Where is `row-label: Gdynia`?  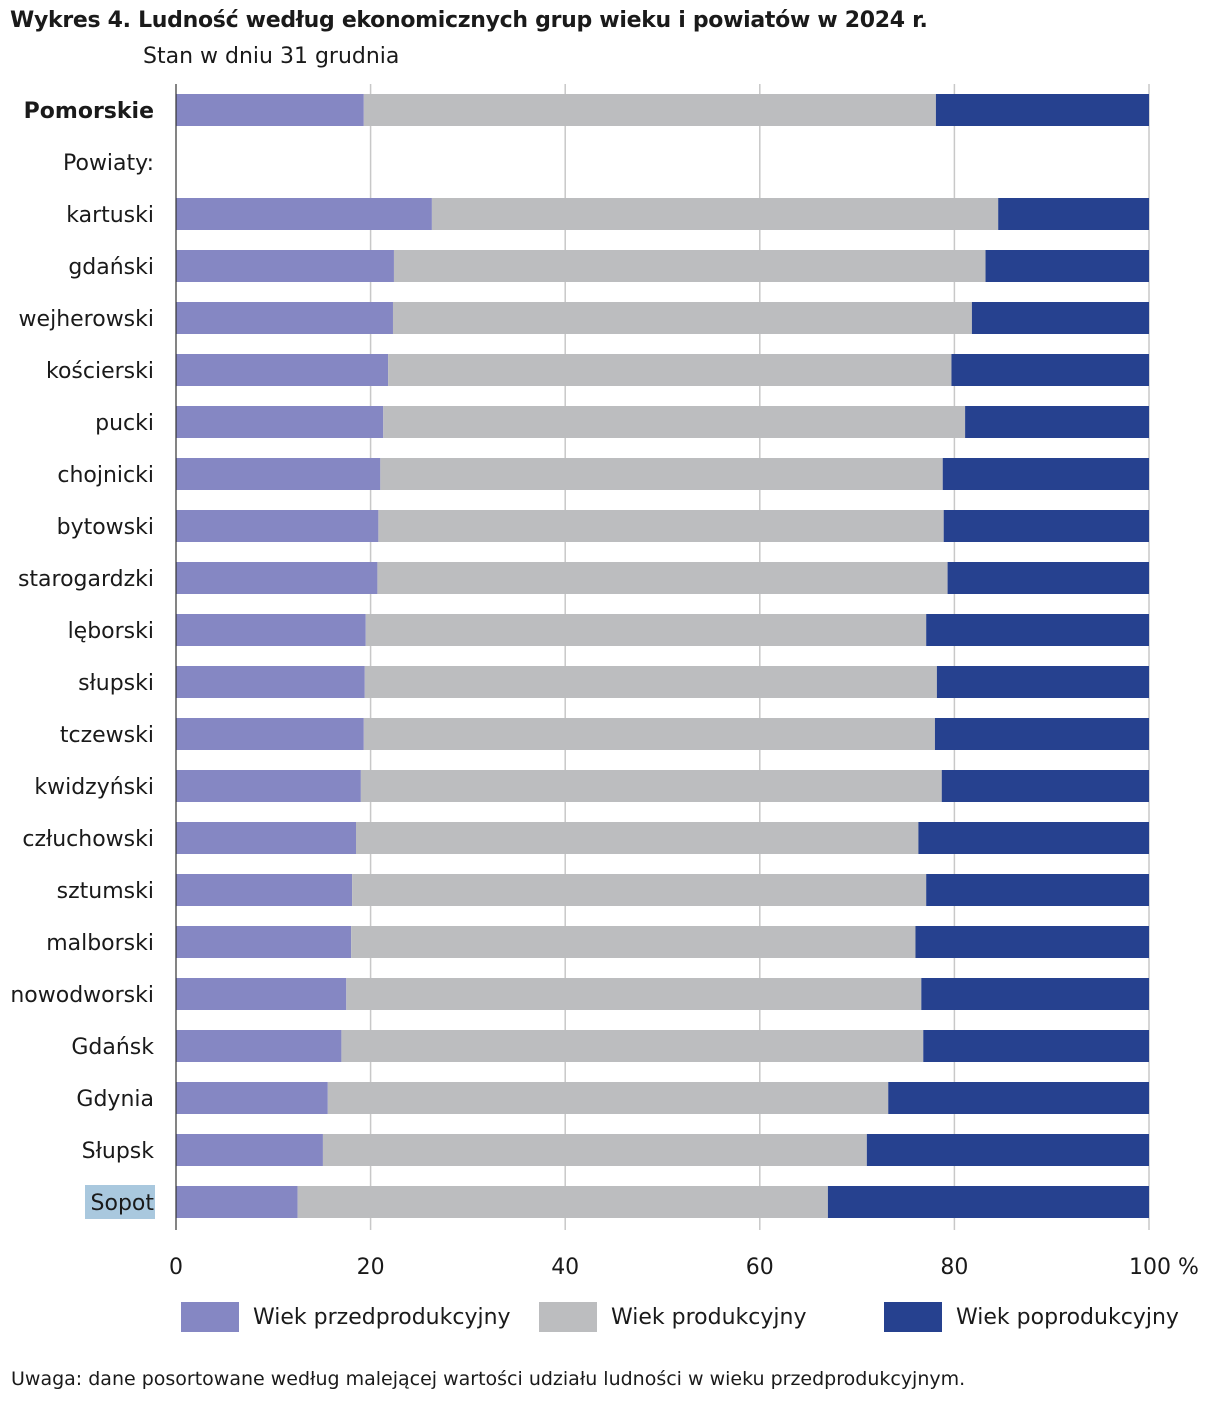 row-label: Gdynia is located at coordinates (115, 1099).